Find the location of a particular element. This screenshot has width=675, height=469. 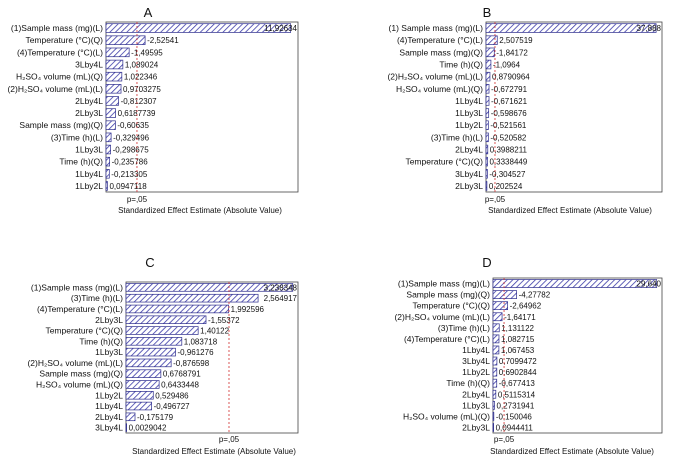

panel-label: A is located at coordinates (148, 12).